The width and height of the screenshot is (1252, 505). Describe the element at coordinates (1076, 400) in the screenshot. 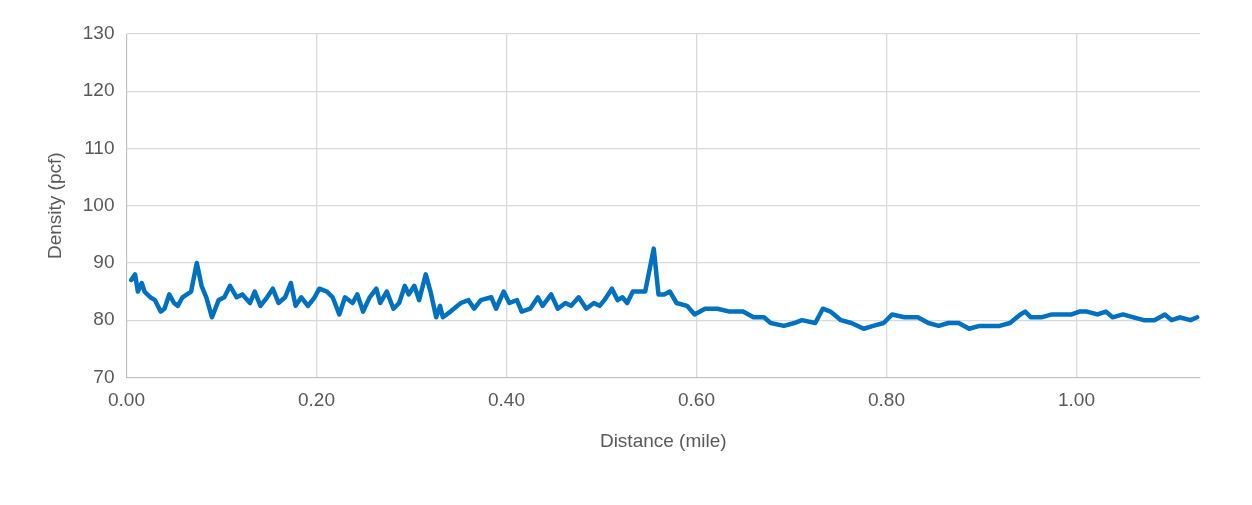

I see `x-tick-label: 1.00` at that location.